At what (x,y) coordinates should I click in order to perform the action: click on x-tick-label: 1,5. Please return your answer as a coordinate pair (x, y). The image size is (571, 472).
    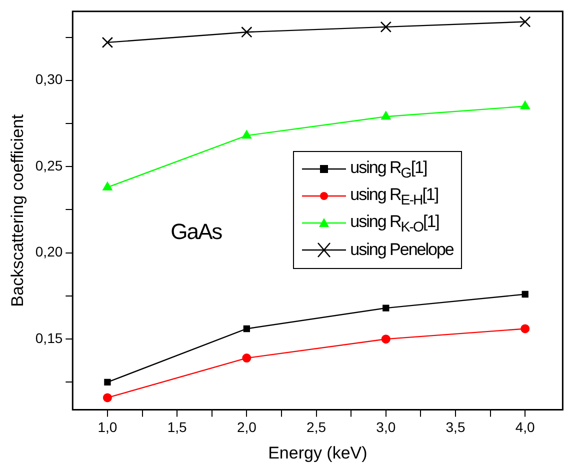
    Looking at the image, I should click on (177, 427).